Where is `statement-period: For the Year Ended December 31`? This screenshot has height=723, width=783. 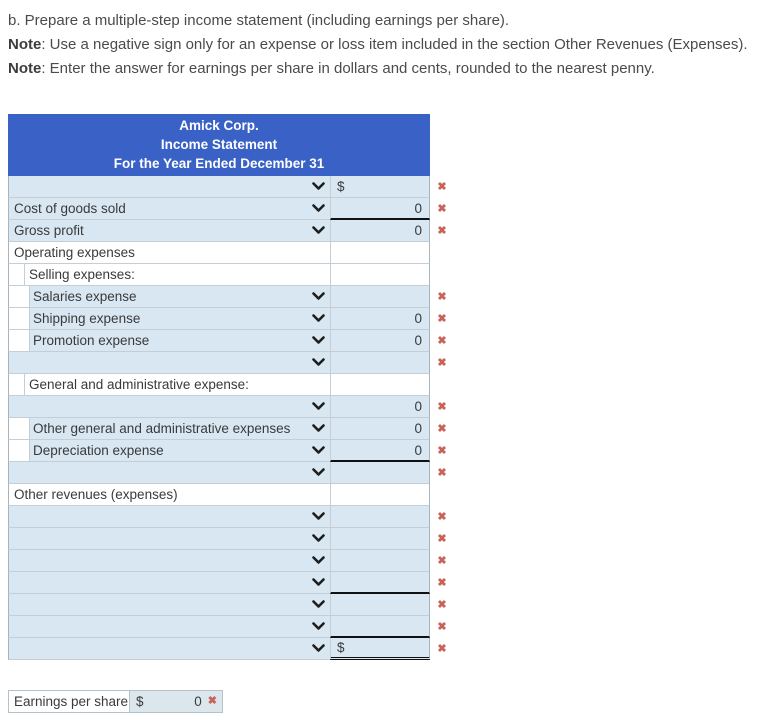
statement-period: For the Year Ended December 31 is located at coordinates (219, 163).